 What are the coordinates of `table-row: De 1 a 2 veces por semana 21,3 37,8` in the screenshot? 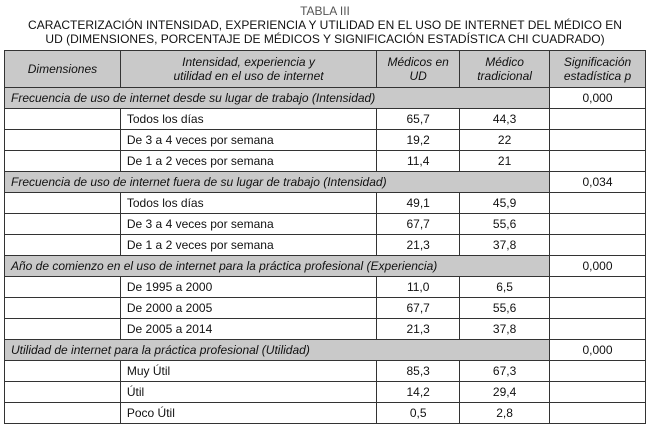 It's located at (325, 245).